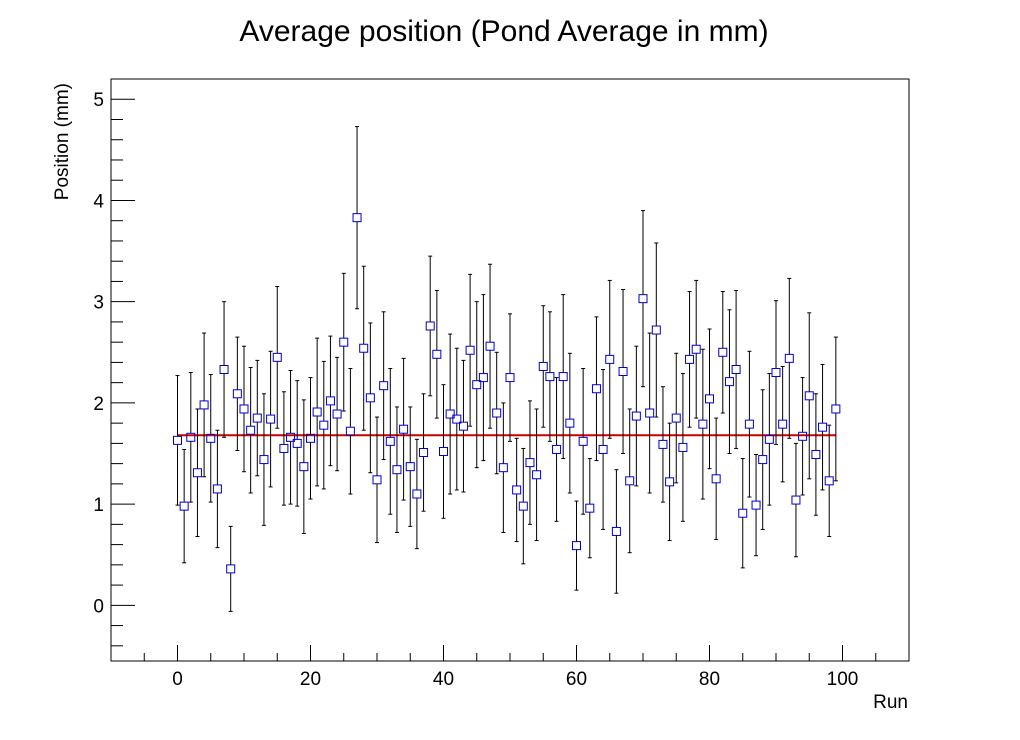  I want to click on x-tick-label: 80, so click(709, 679).